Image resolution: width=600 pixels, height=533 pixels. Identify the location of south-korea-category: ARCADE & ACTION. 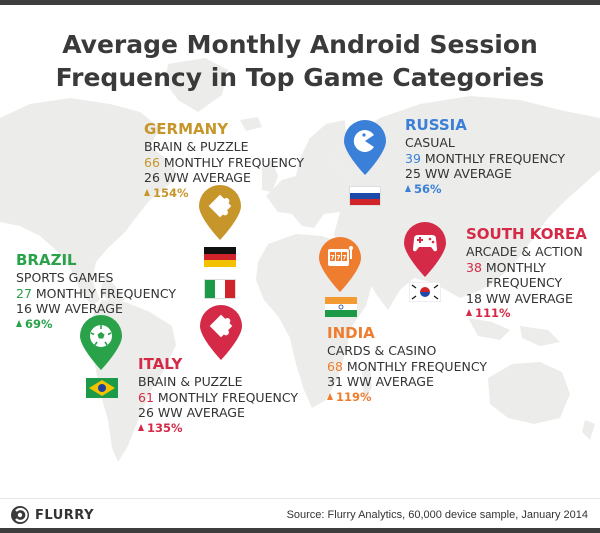
(524, 251).